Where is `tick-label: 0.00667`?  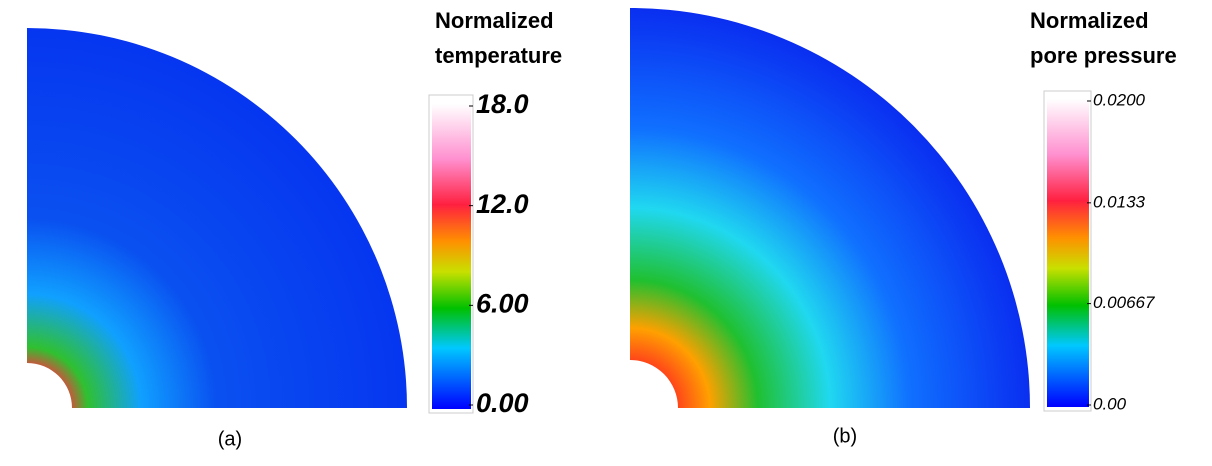 tick-label: 0.00667 is located at coordinates (1124, 302).